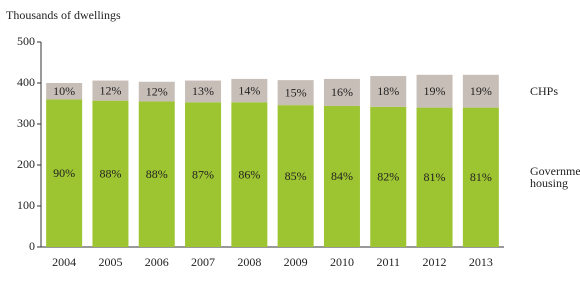 The width and height of the screenshot is (580, 290). I want to click on share-label: 18%, so click(388, 91).